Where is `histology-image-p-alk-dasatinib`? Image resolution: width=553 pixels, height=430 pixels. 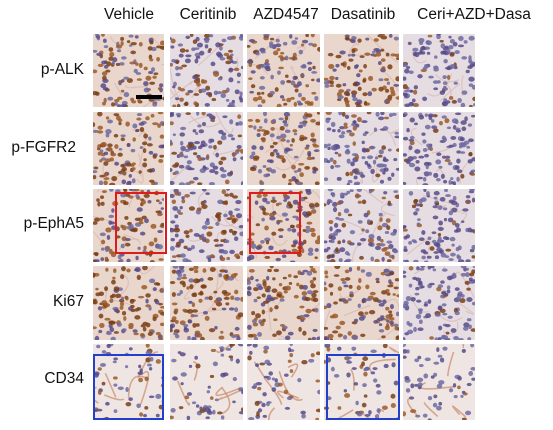 histology-image-p-alk-dasatinib is located at coordinates (361, 70).